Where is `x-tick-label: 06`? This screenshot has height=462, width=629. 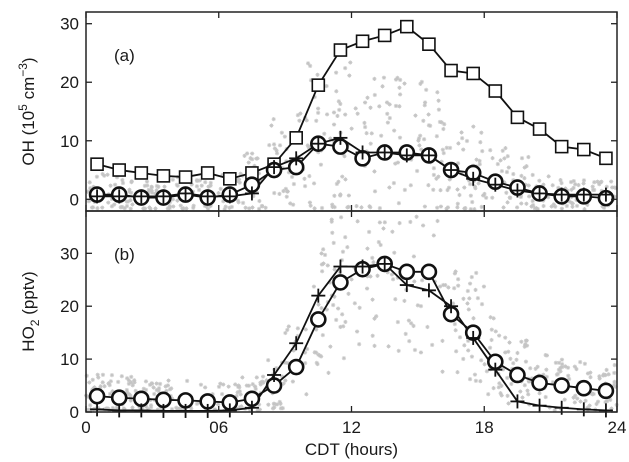 x-tick-label: 06 is located at coordinates (218, 427).